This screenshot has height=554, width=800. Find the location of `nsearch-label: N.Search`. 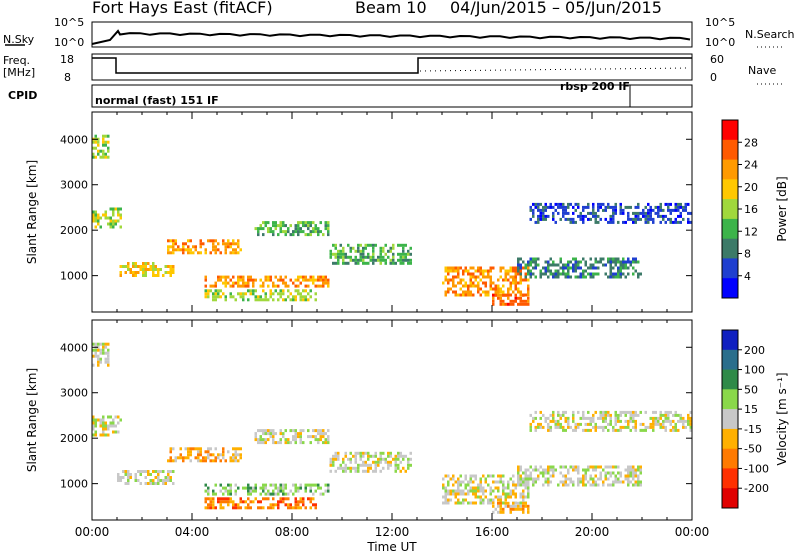

nsearch-label: N.Search is located at coordinates (770, 34).